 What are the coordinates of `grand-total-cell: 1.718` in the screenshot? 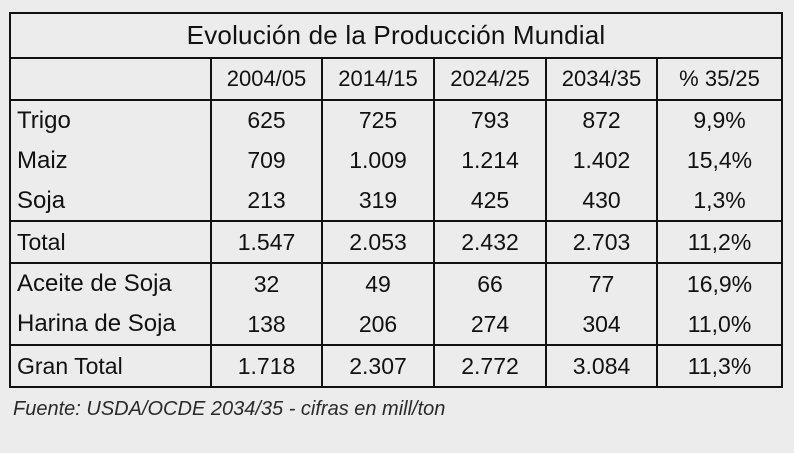 It's located at (266, 366).